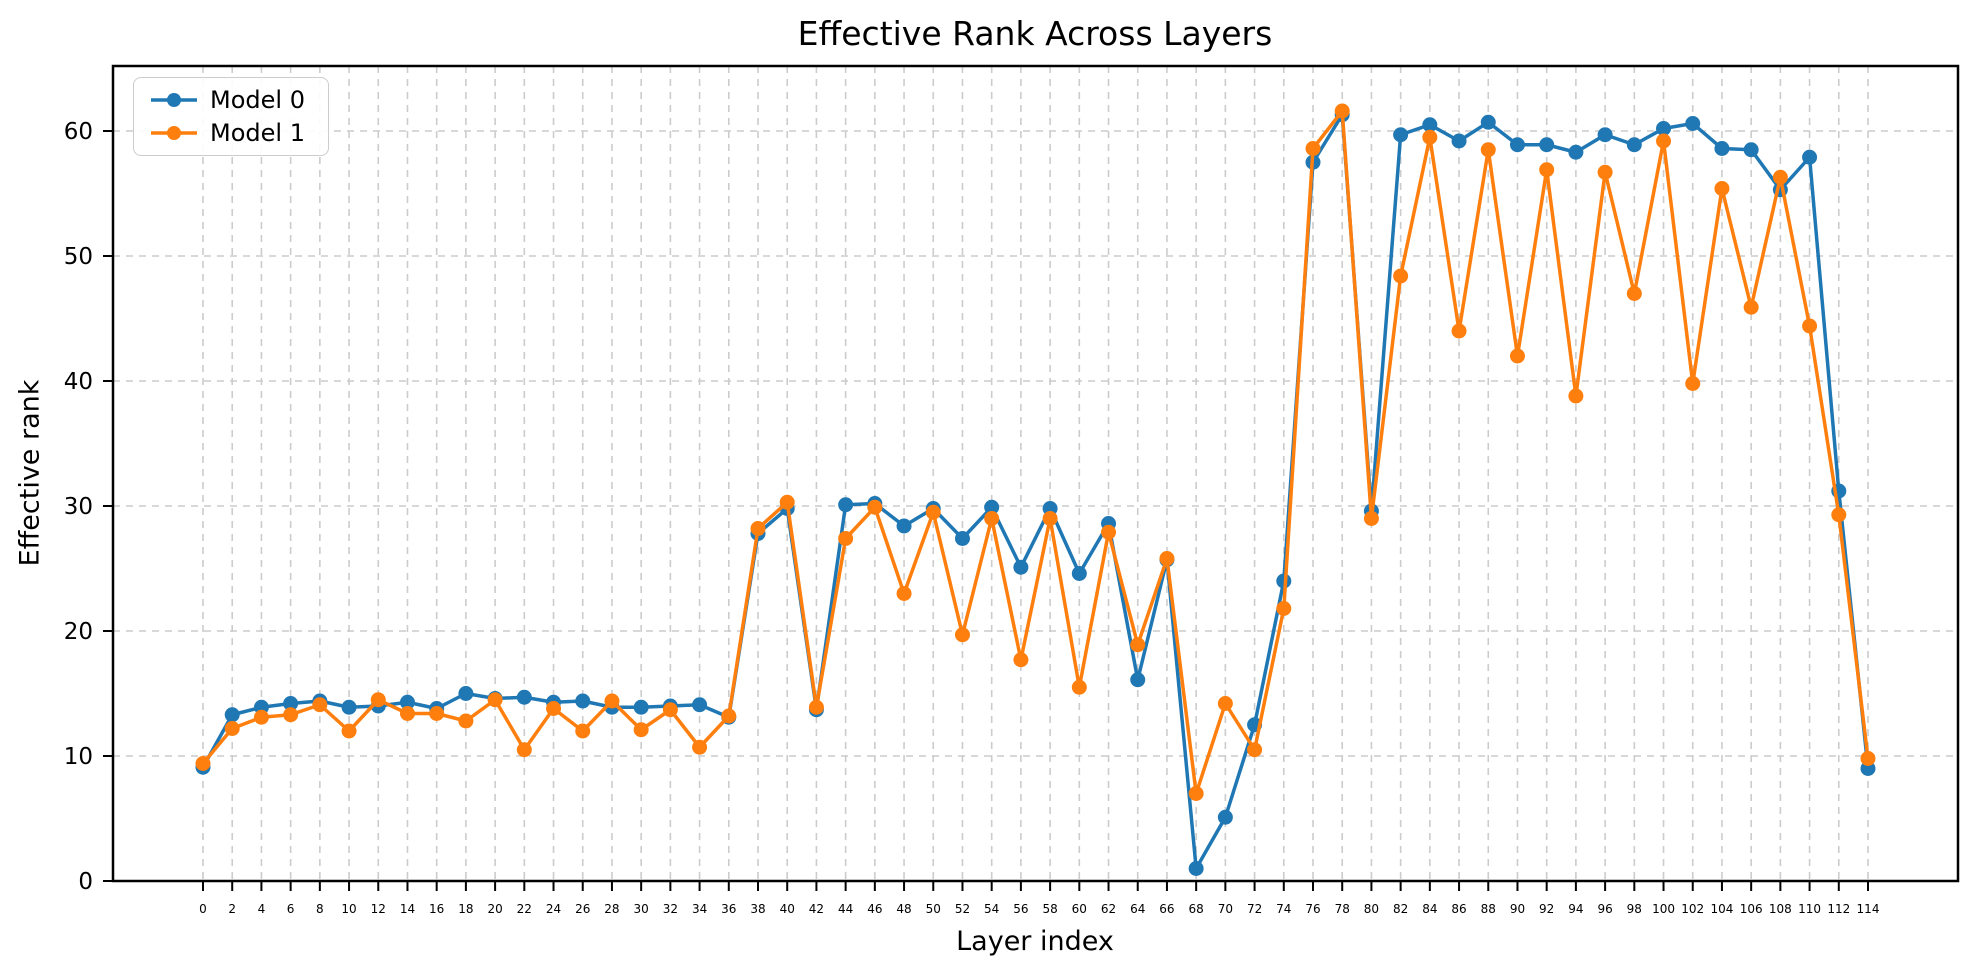 This screenshot has width=1977, height=977. I want to click on svg-text: 48, so click(903, 909).